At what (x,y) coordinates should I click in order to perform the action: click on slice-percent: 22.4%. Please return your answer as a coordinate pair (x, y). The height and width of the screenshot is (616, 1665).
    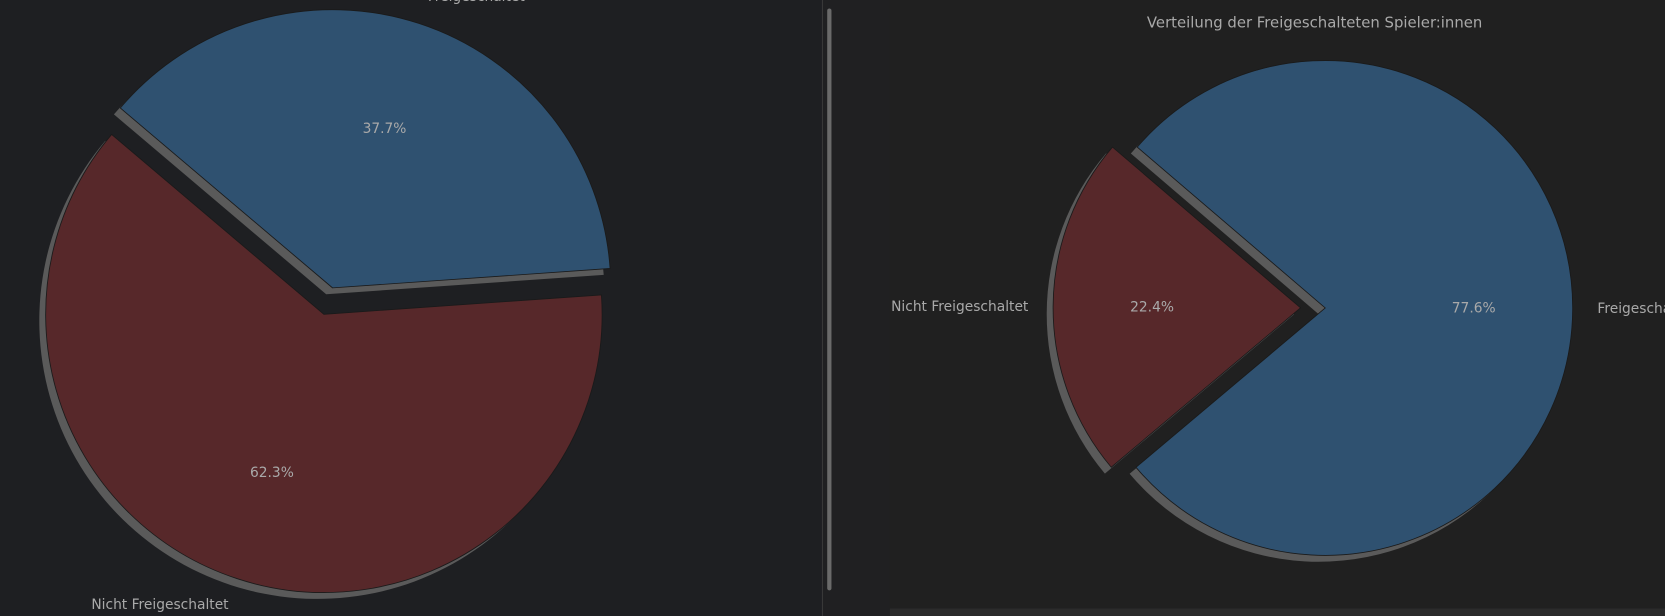
    Looking at the image, I should click on (1152, 307).